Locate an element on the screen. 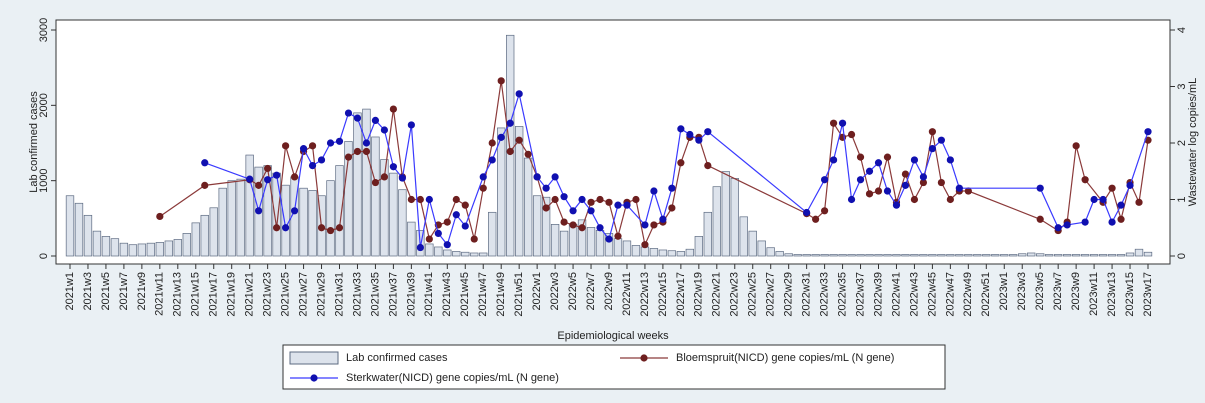  y2-tick-label: 1 is located at coordinates (1182, 199).